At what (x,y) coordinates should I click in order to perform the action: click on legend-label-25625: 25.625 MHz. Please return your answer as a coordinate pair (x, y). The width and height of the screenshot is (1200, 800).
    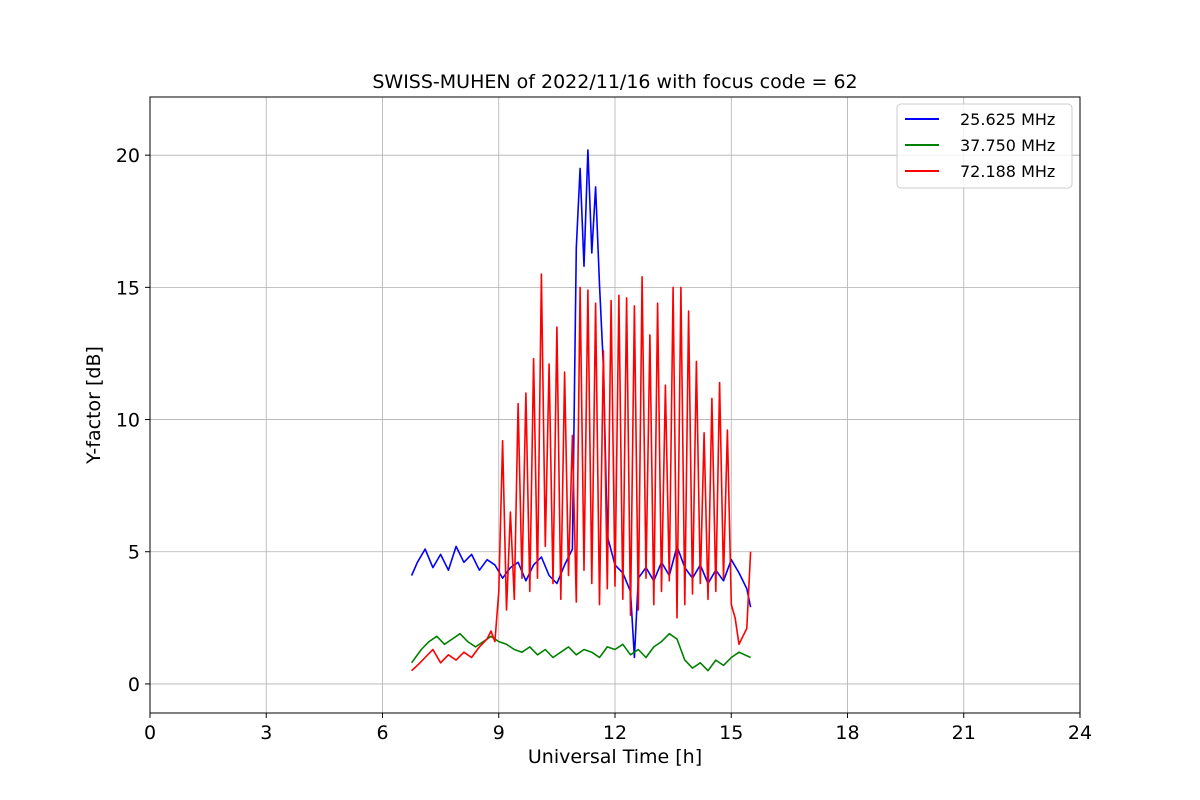
    Looking at the image, I should click on (1007, 119).